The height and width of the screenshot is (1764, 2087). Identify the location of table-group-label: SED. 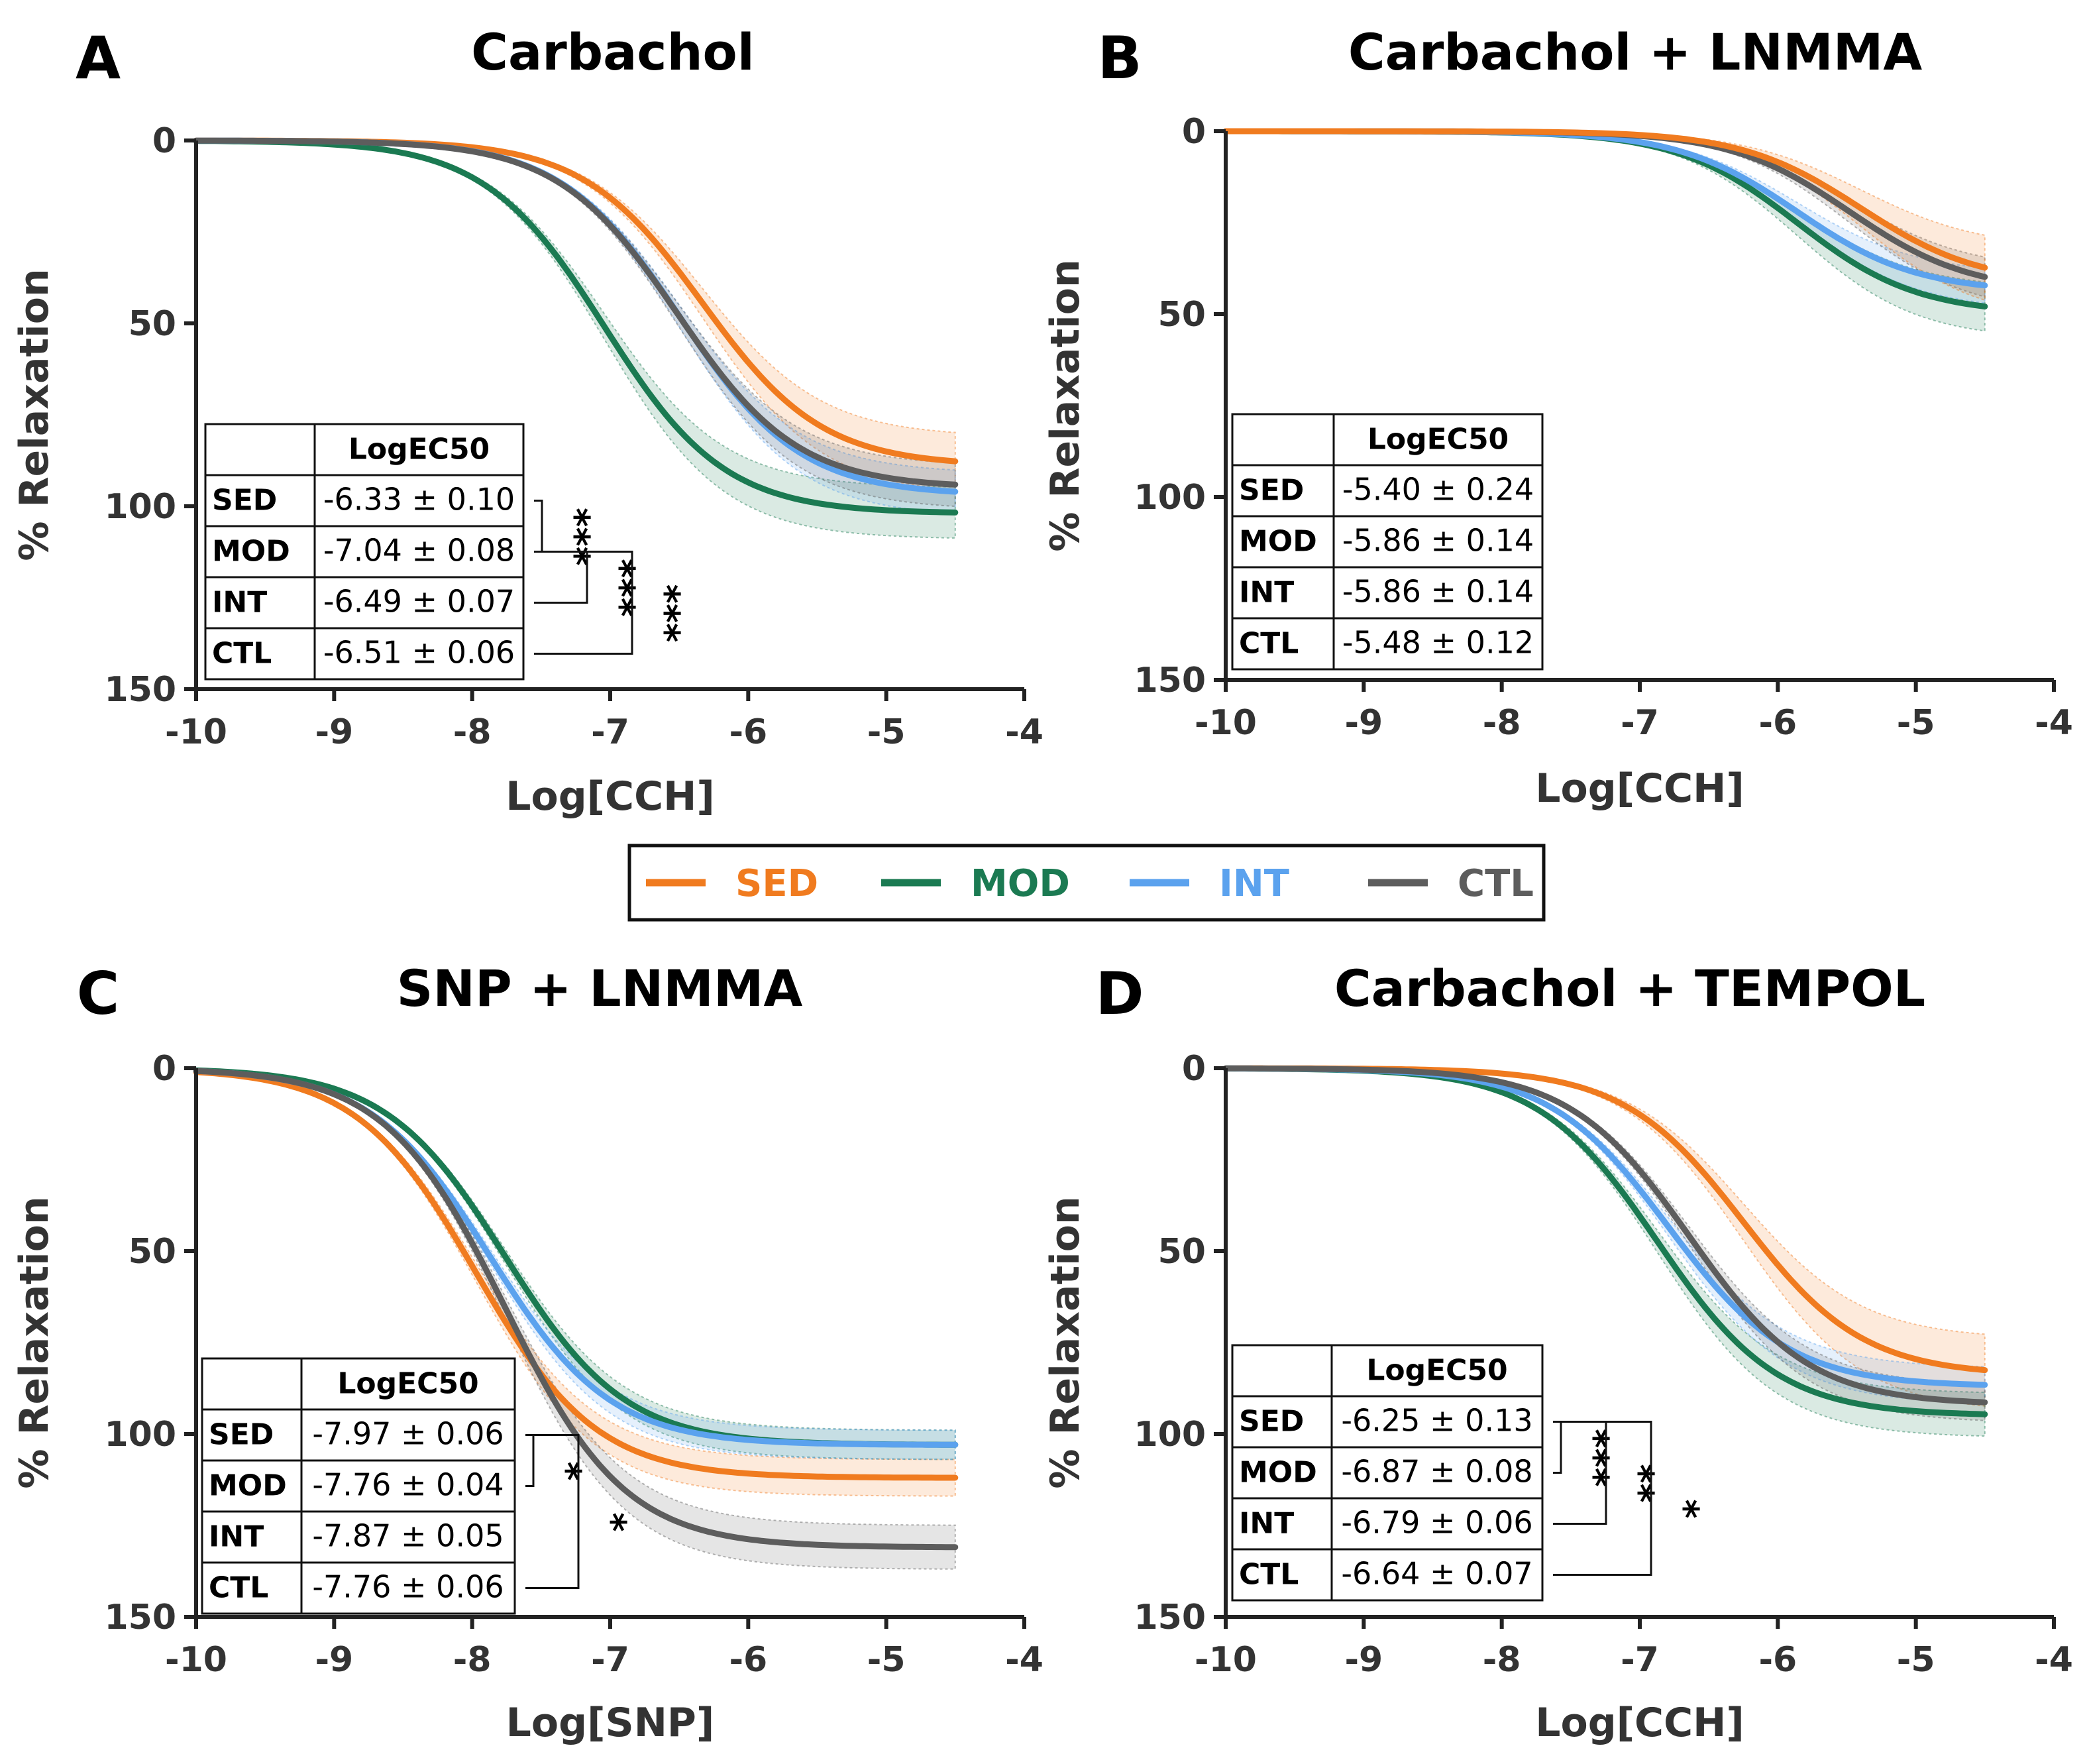
(242, 1434).